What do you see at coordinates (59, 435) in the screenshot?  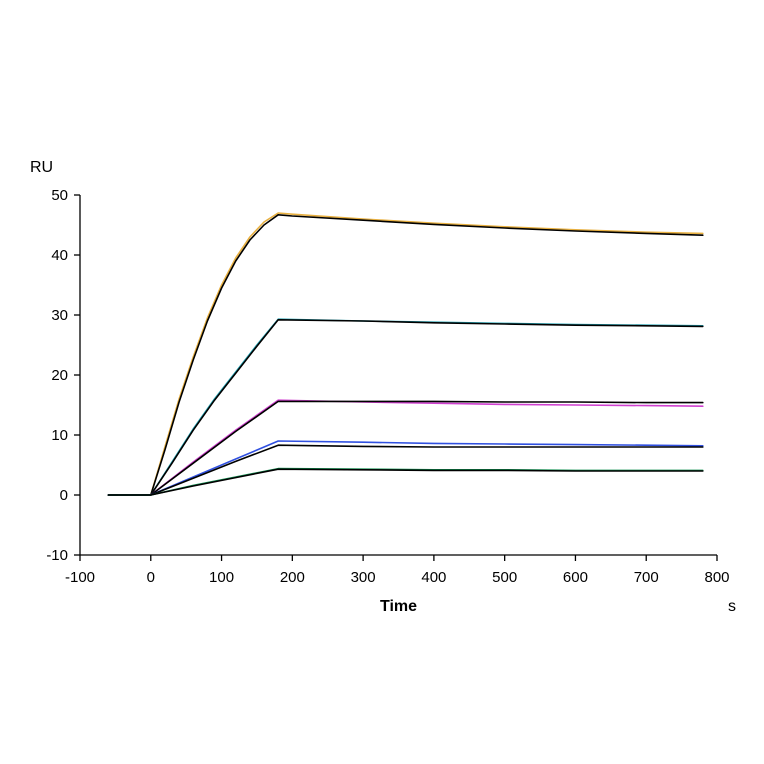 I see `y-tick-label: 10` at bounding box center [59, 435].